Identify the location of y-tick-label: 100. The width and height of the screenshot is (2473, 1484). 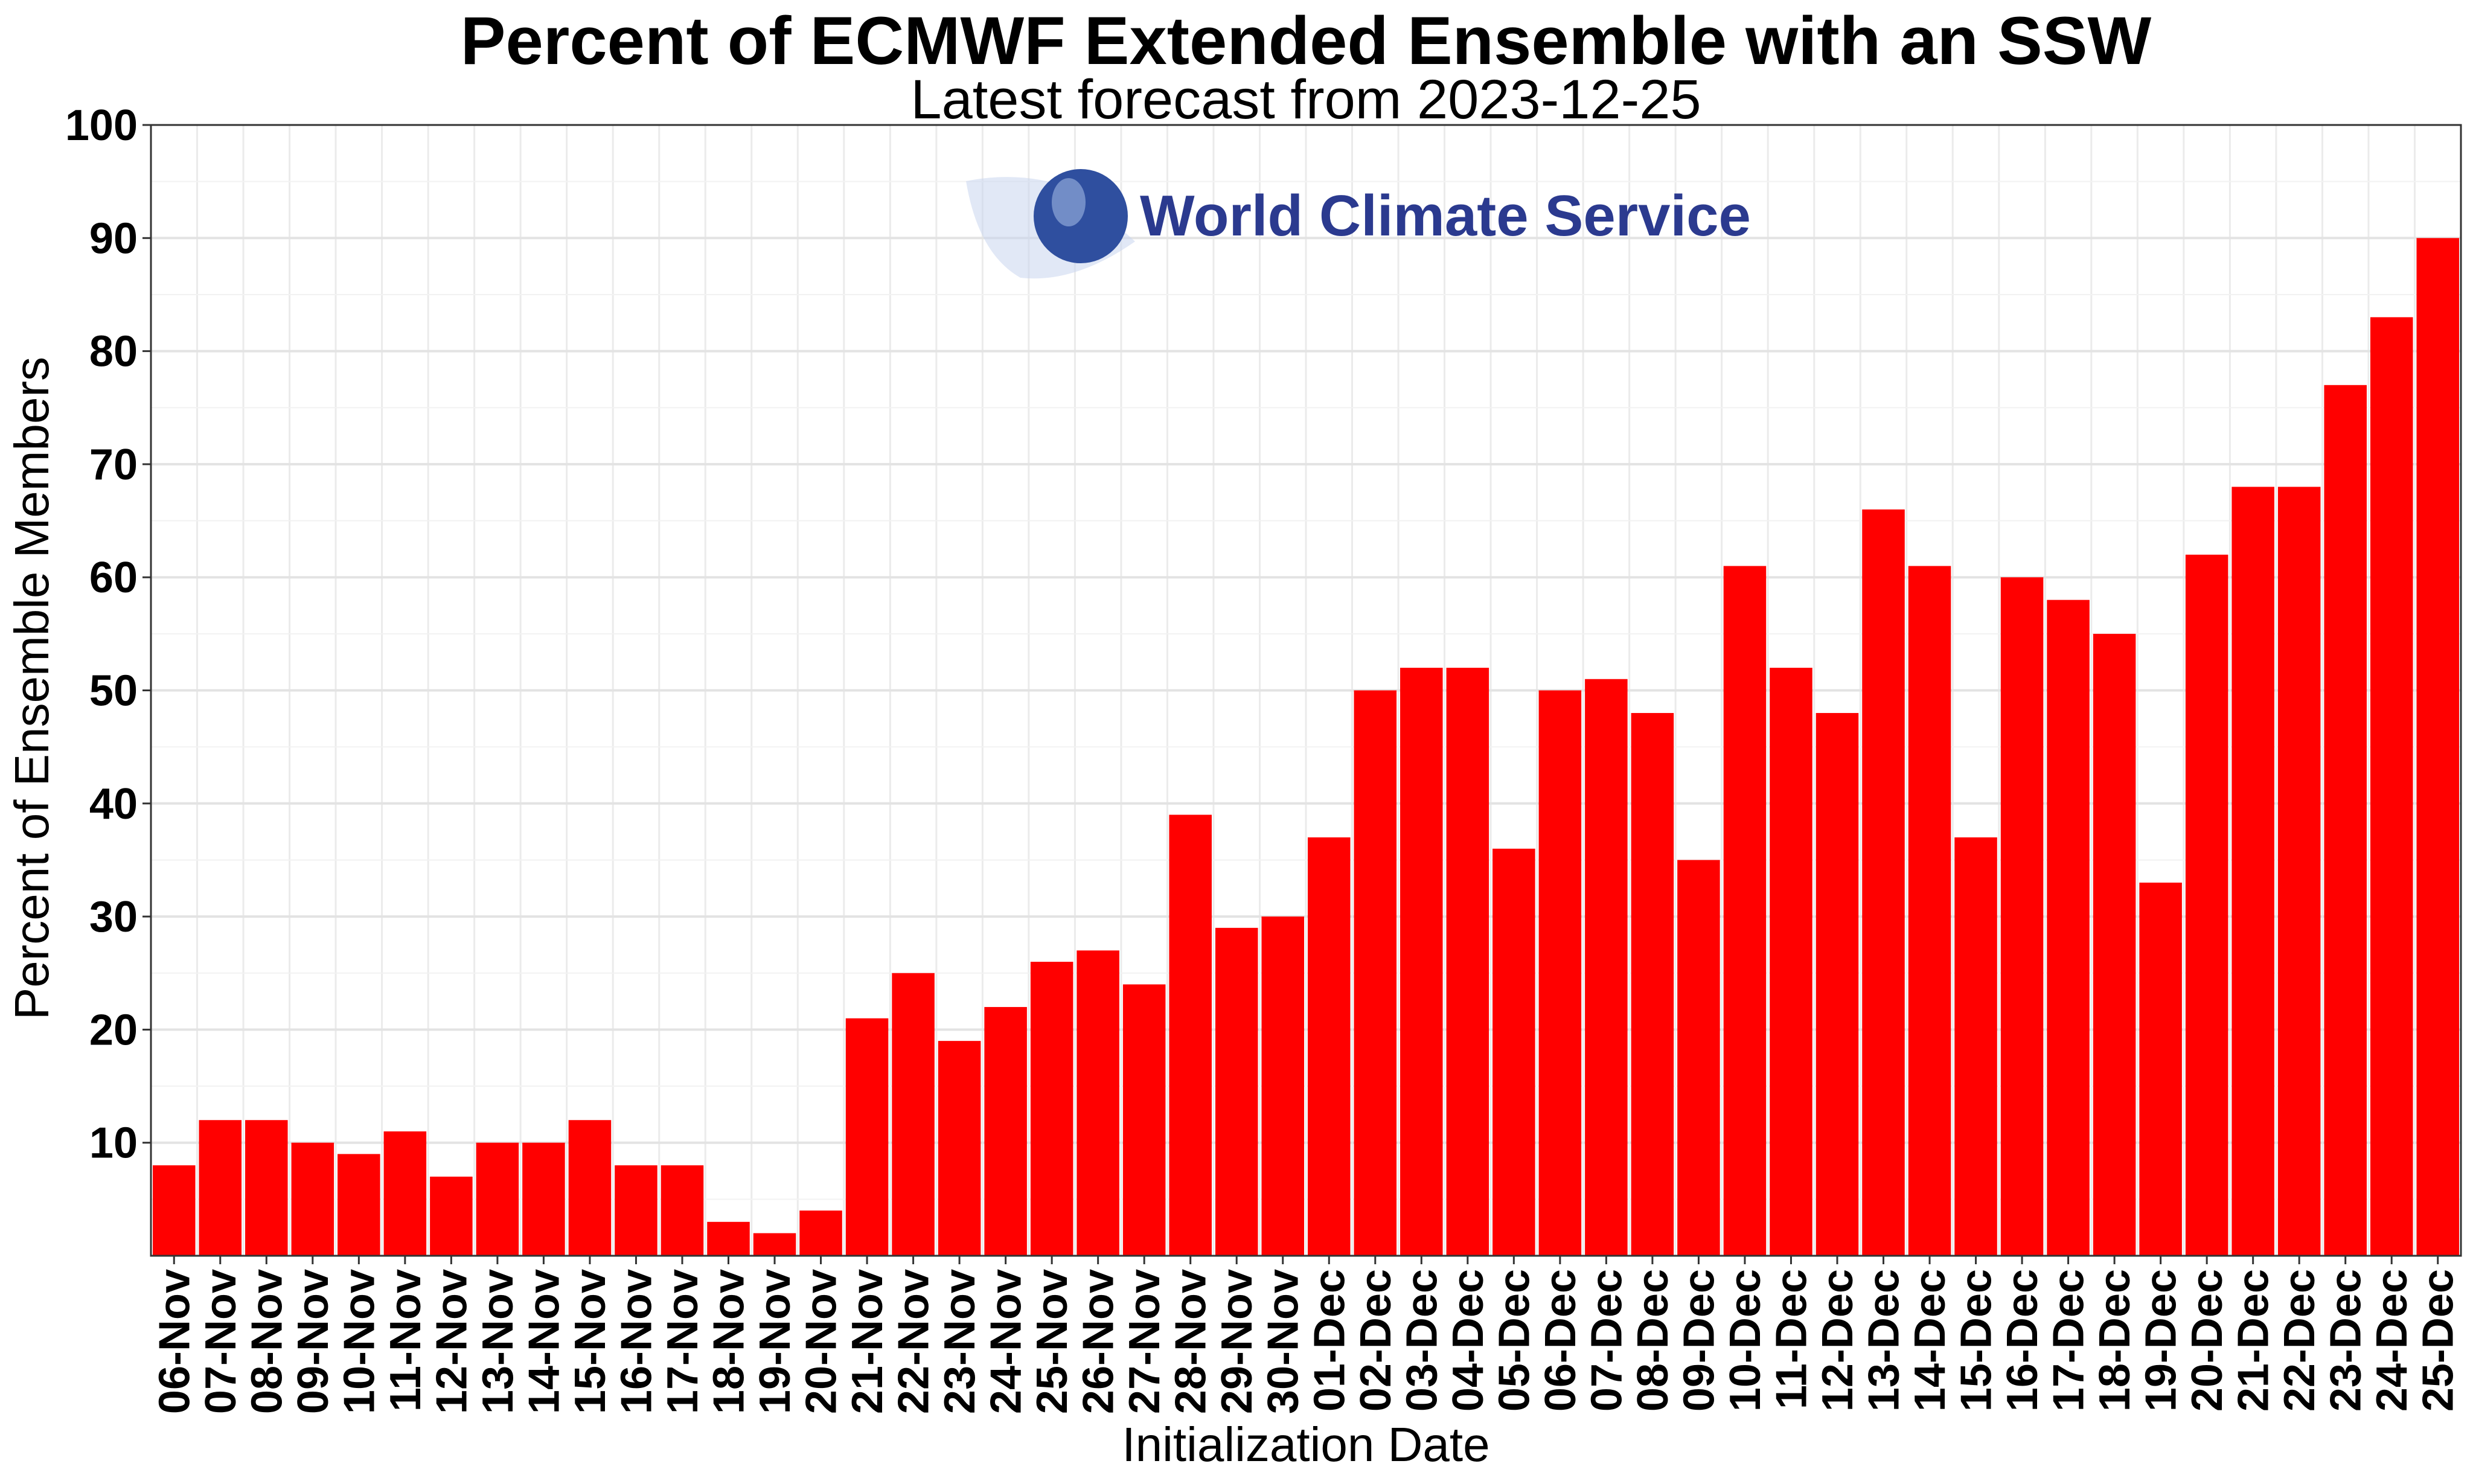
(101, 126).